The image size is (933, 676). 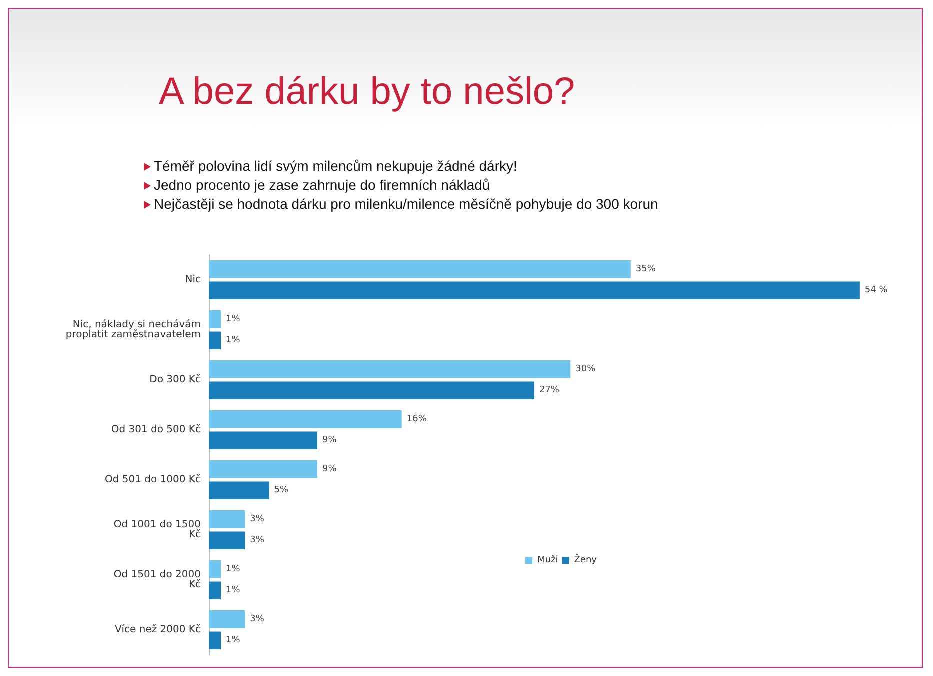 I want to click on text: Téměř polovina lidí svým milencům nekupuje žádné dárky!, so click(x=336, y=166).